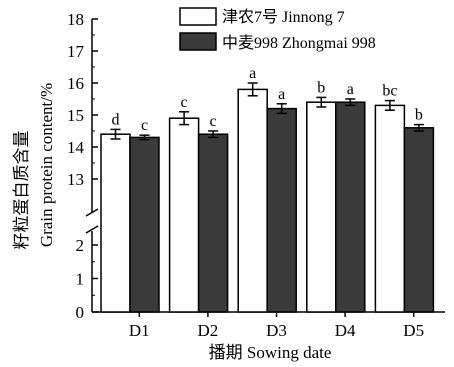 The image size is (454, 367). Describe the element at coordinates (270, 352) in the screenshot. I see `x-axis-title: 播期 Sowing date` at that location.